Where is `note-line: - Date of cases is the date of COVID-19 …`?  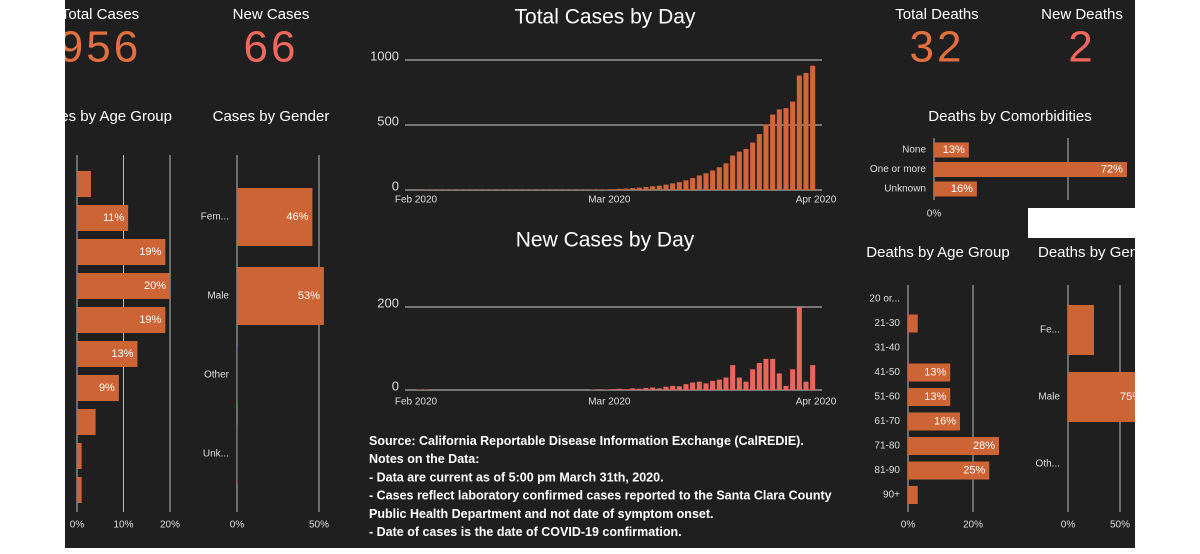
note-line: - Date of cases is the date of COVID-19 … is located at coordinates (525, 532).